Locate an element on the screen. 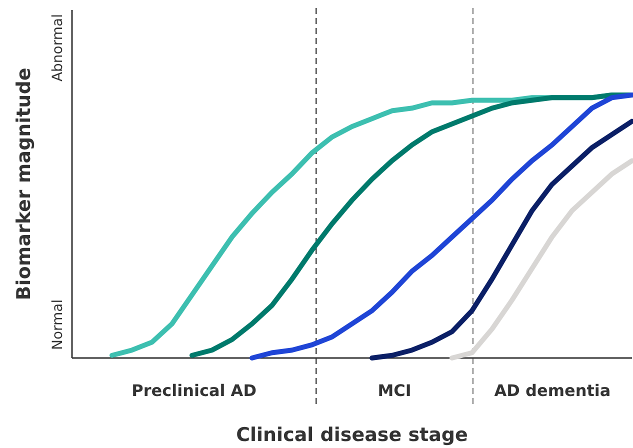 The image size is (633, 448). x-axis-title: Clinical disease stage is located at coordinates (352, 435).